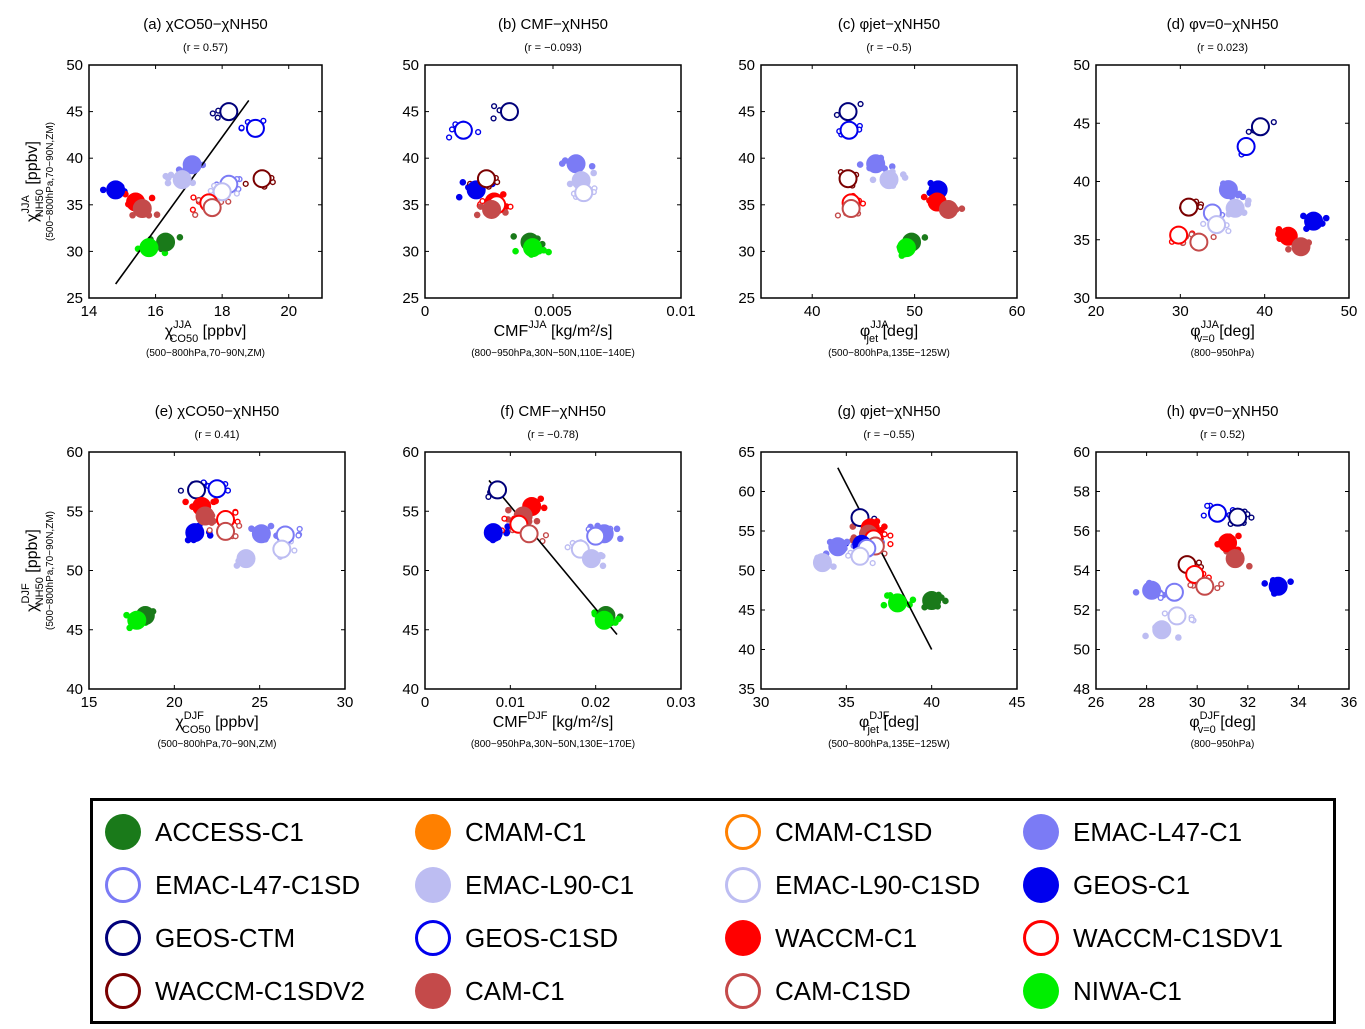 The image size is (1365, 1029). I want to click on panel-correlation: (r = 0.023), so click(1222, 48).